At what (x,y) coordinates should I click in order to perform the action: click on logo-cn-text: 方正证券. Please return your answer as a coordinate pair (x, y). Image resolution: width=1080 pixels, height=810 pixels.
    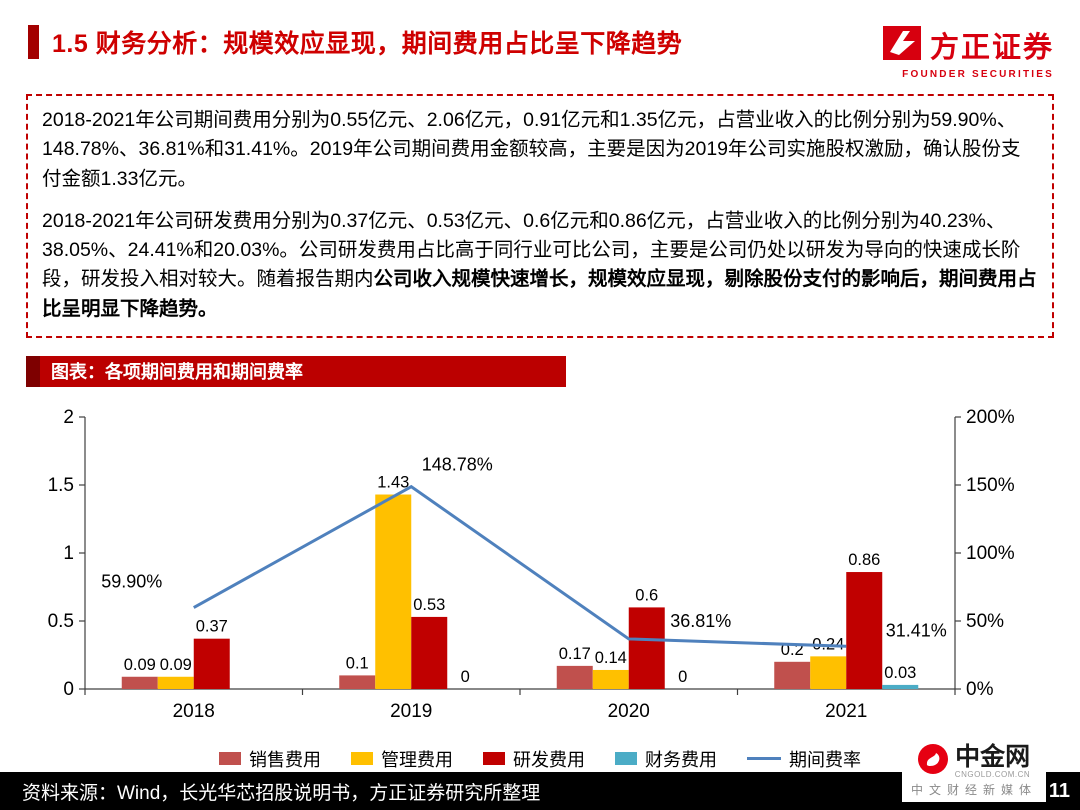
    Looking at the image, I should click on (991, 48).